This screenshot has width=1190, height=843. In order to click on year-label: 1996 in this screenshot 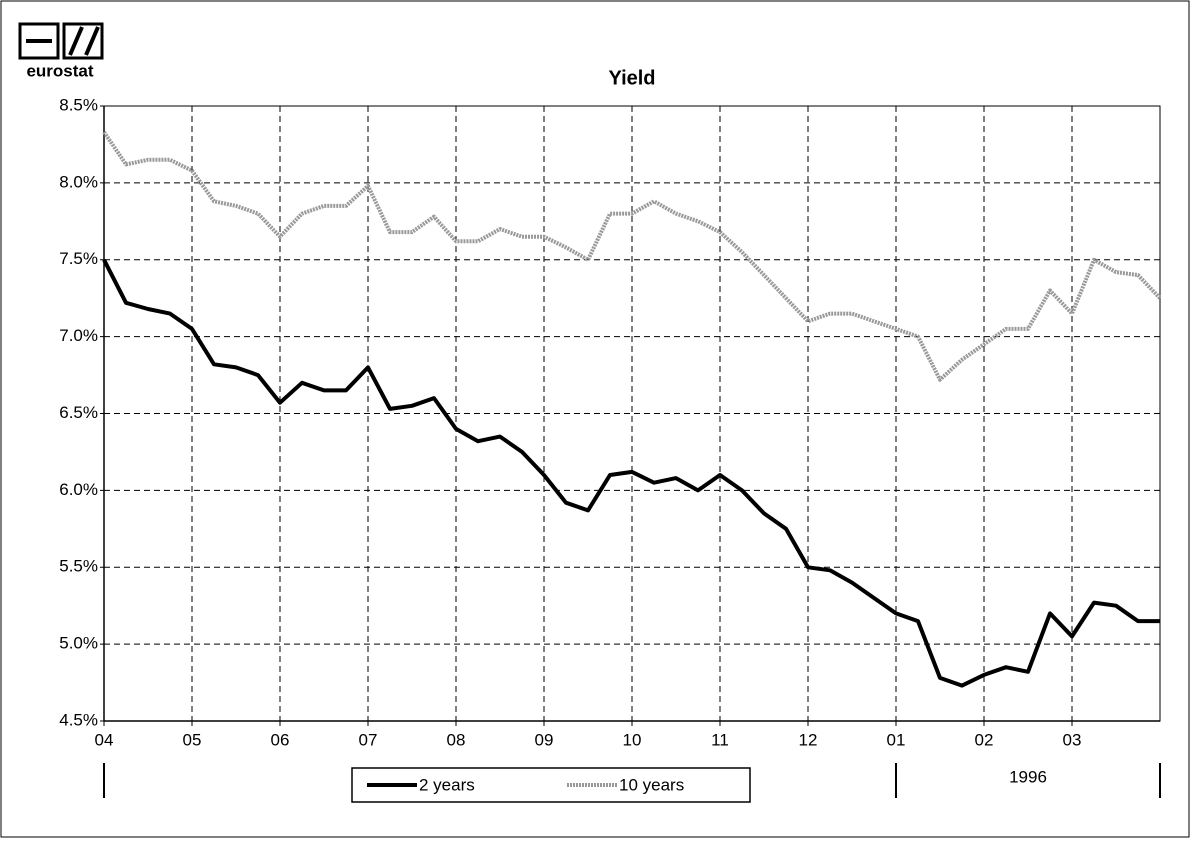, I will do `click(1028, 776)`.